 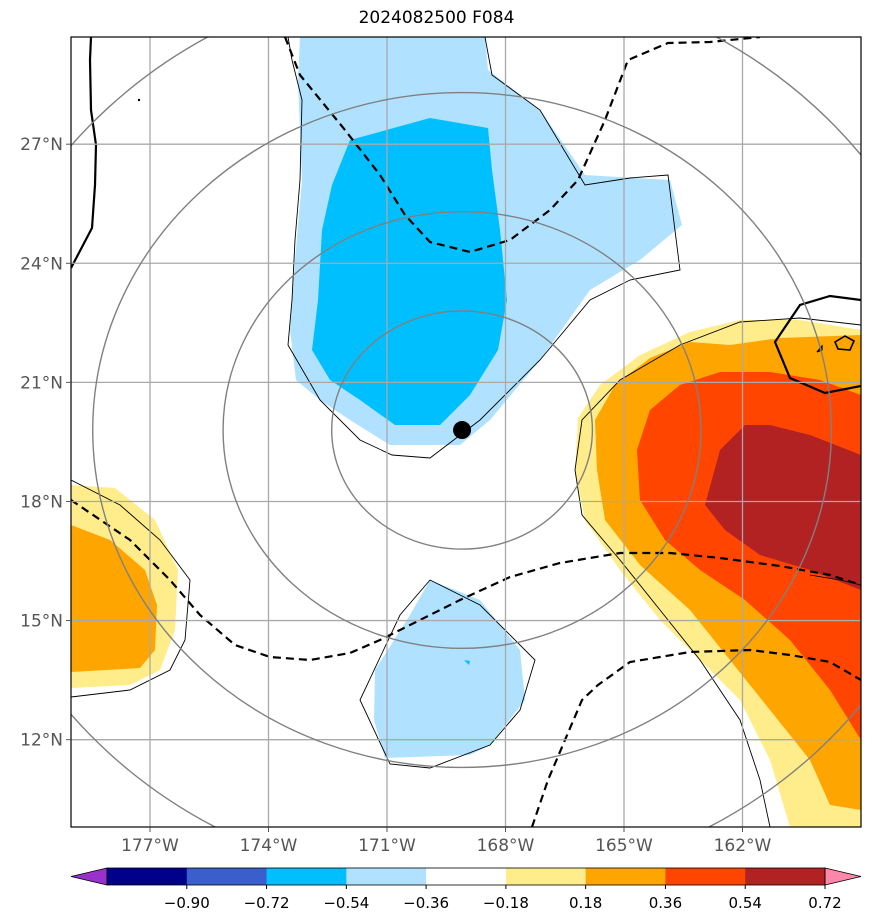 I want to click on colorbar-frame, so click(x=466, y=876).